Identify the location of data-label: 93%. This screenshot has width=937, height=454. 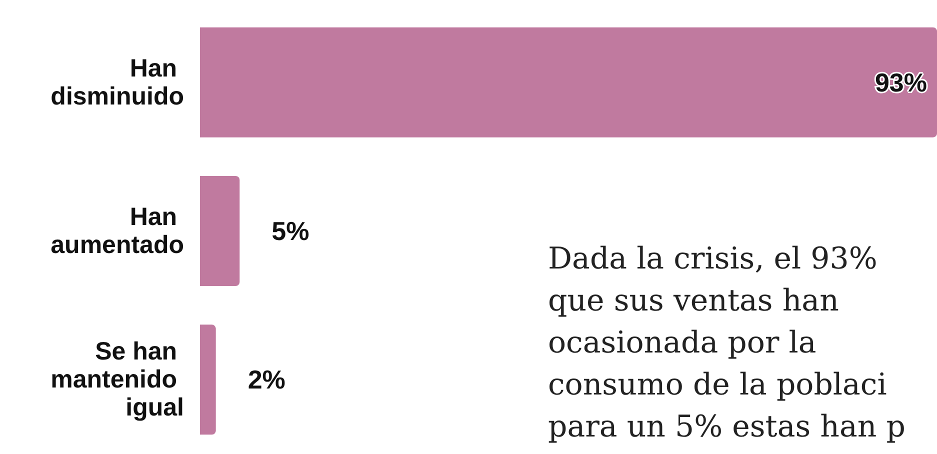
(900, 82).